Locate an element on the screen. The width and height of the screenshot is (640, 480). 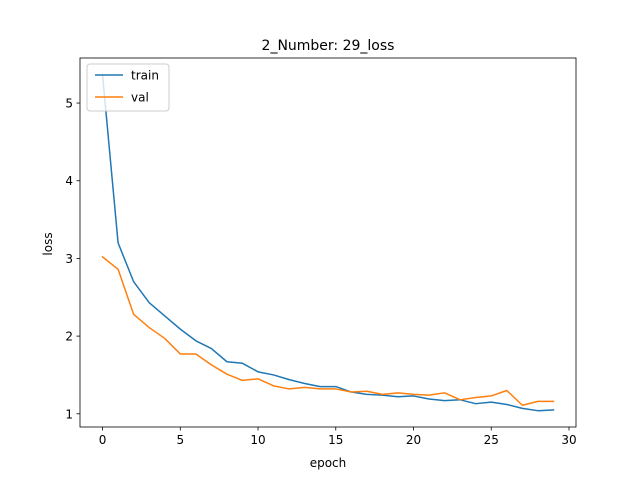
x-tick-label-20: 20 is located at coordinates (413, 440).